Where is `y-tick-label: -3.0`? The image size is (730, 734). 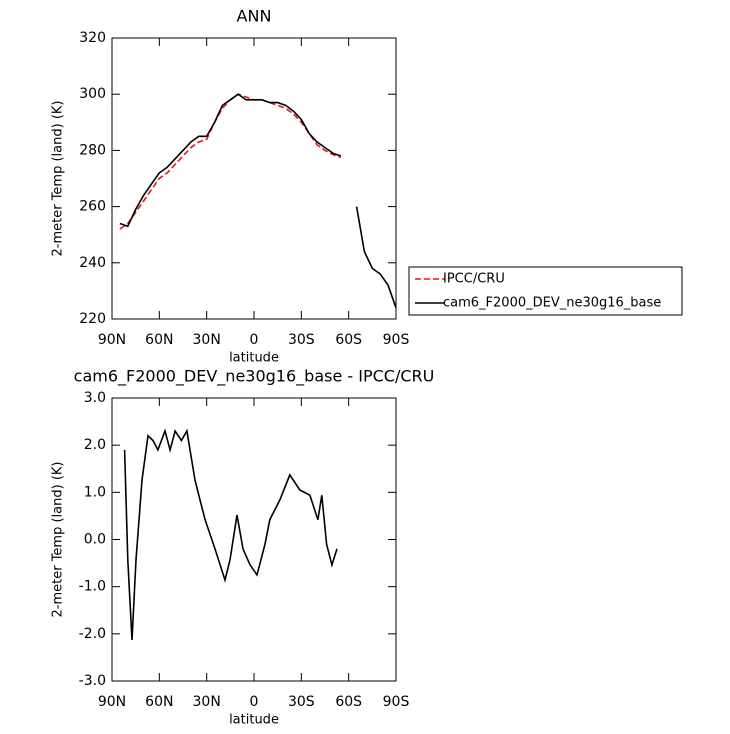
y-tick-label: -3.0 is located at coordinates (92, 681).